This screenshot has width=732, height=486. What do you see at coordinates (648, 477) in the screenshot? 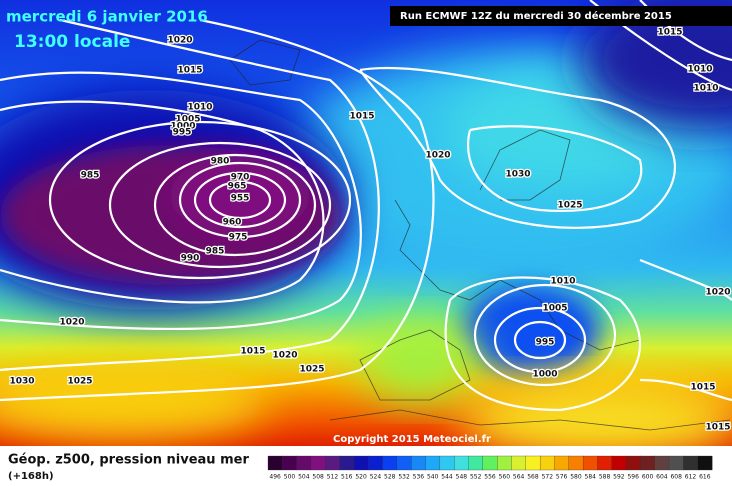
I see `scale-label: 600` at bounding box center [648, 477].